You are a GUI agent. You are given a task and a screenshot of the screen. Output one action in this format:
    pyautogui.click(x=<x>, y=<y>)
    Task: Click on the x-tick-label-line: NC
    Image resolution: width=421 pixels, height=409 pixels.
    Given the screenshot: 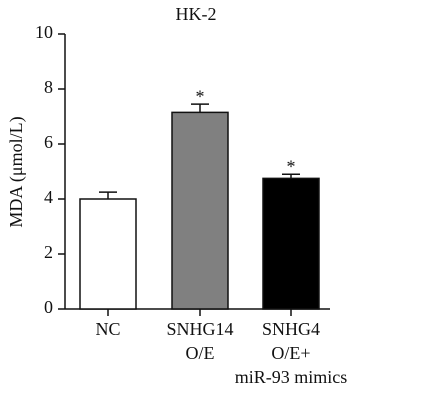 What is the action you would take?
    pyautogui.click(x=107, y=329)
    